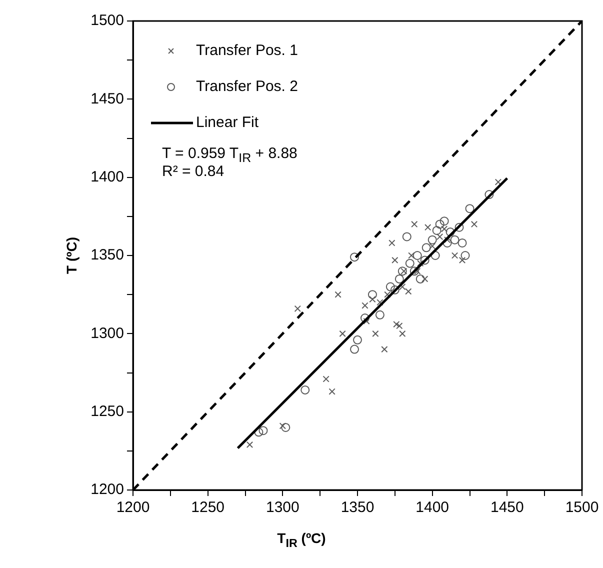 The width and height of the screenshot is (603, 568). I want to click on y-tick-label: 1400, so click(107, 177).